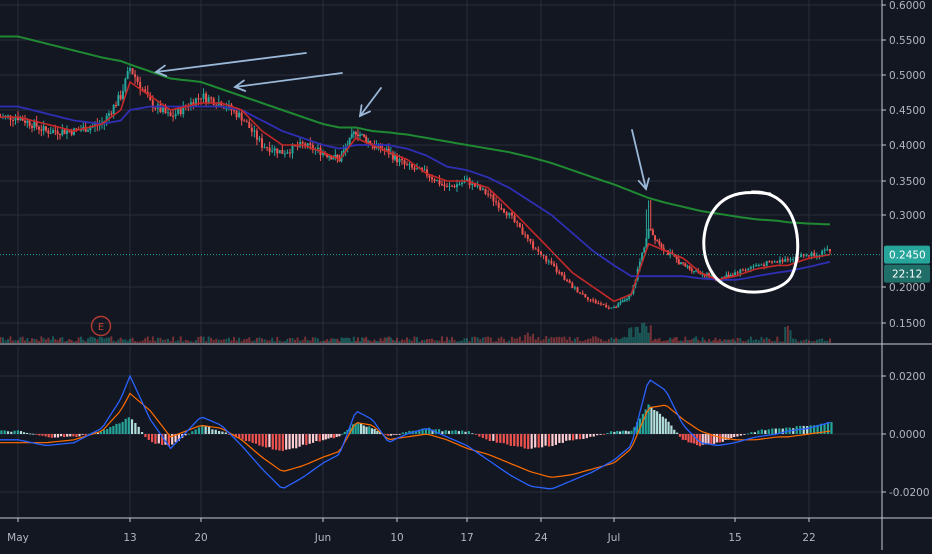 This screenshot has height=554, width=932. What do you see at coordinates (907, 377) in the screenshot?
I see `macd-tick-label: 0.0200` at bounding box center [907, 377].